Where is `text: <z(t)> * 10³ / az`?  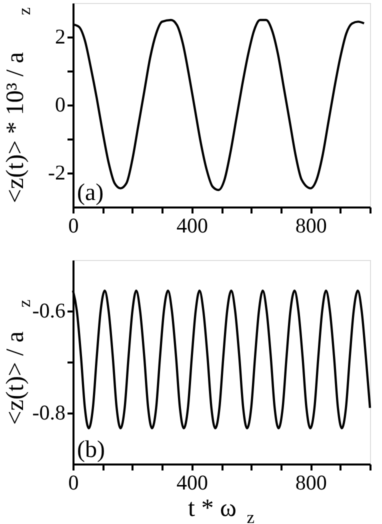 text: <z(t)> * 10³ / az is located at coordinates (18, 105).